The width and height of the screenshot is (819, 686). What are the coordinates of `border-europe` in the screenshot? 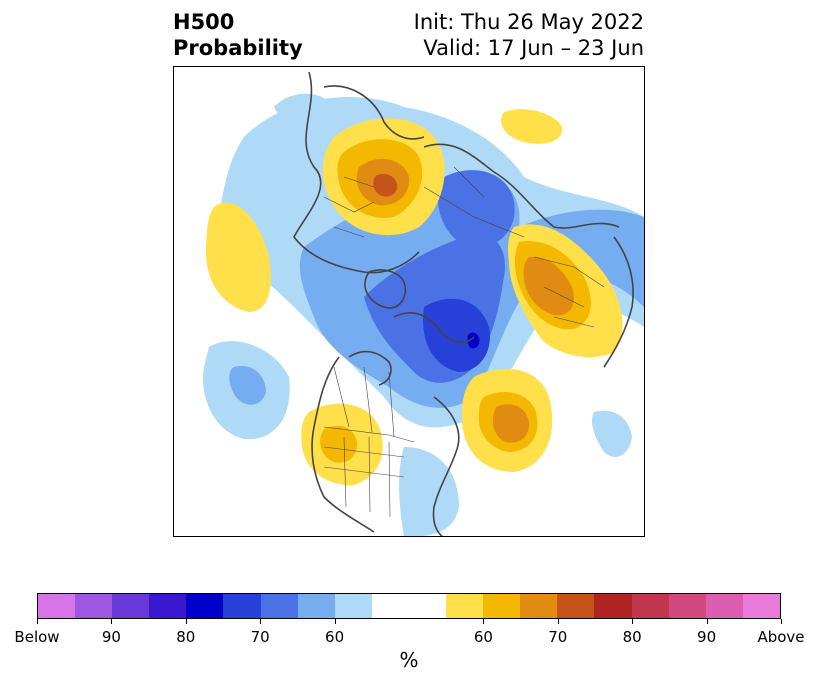 It's located at (349, 207).